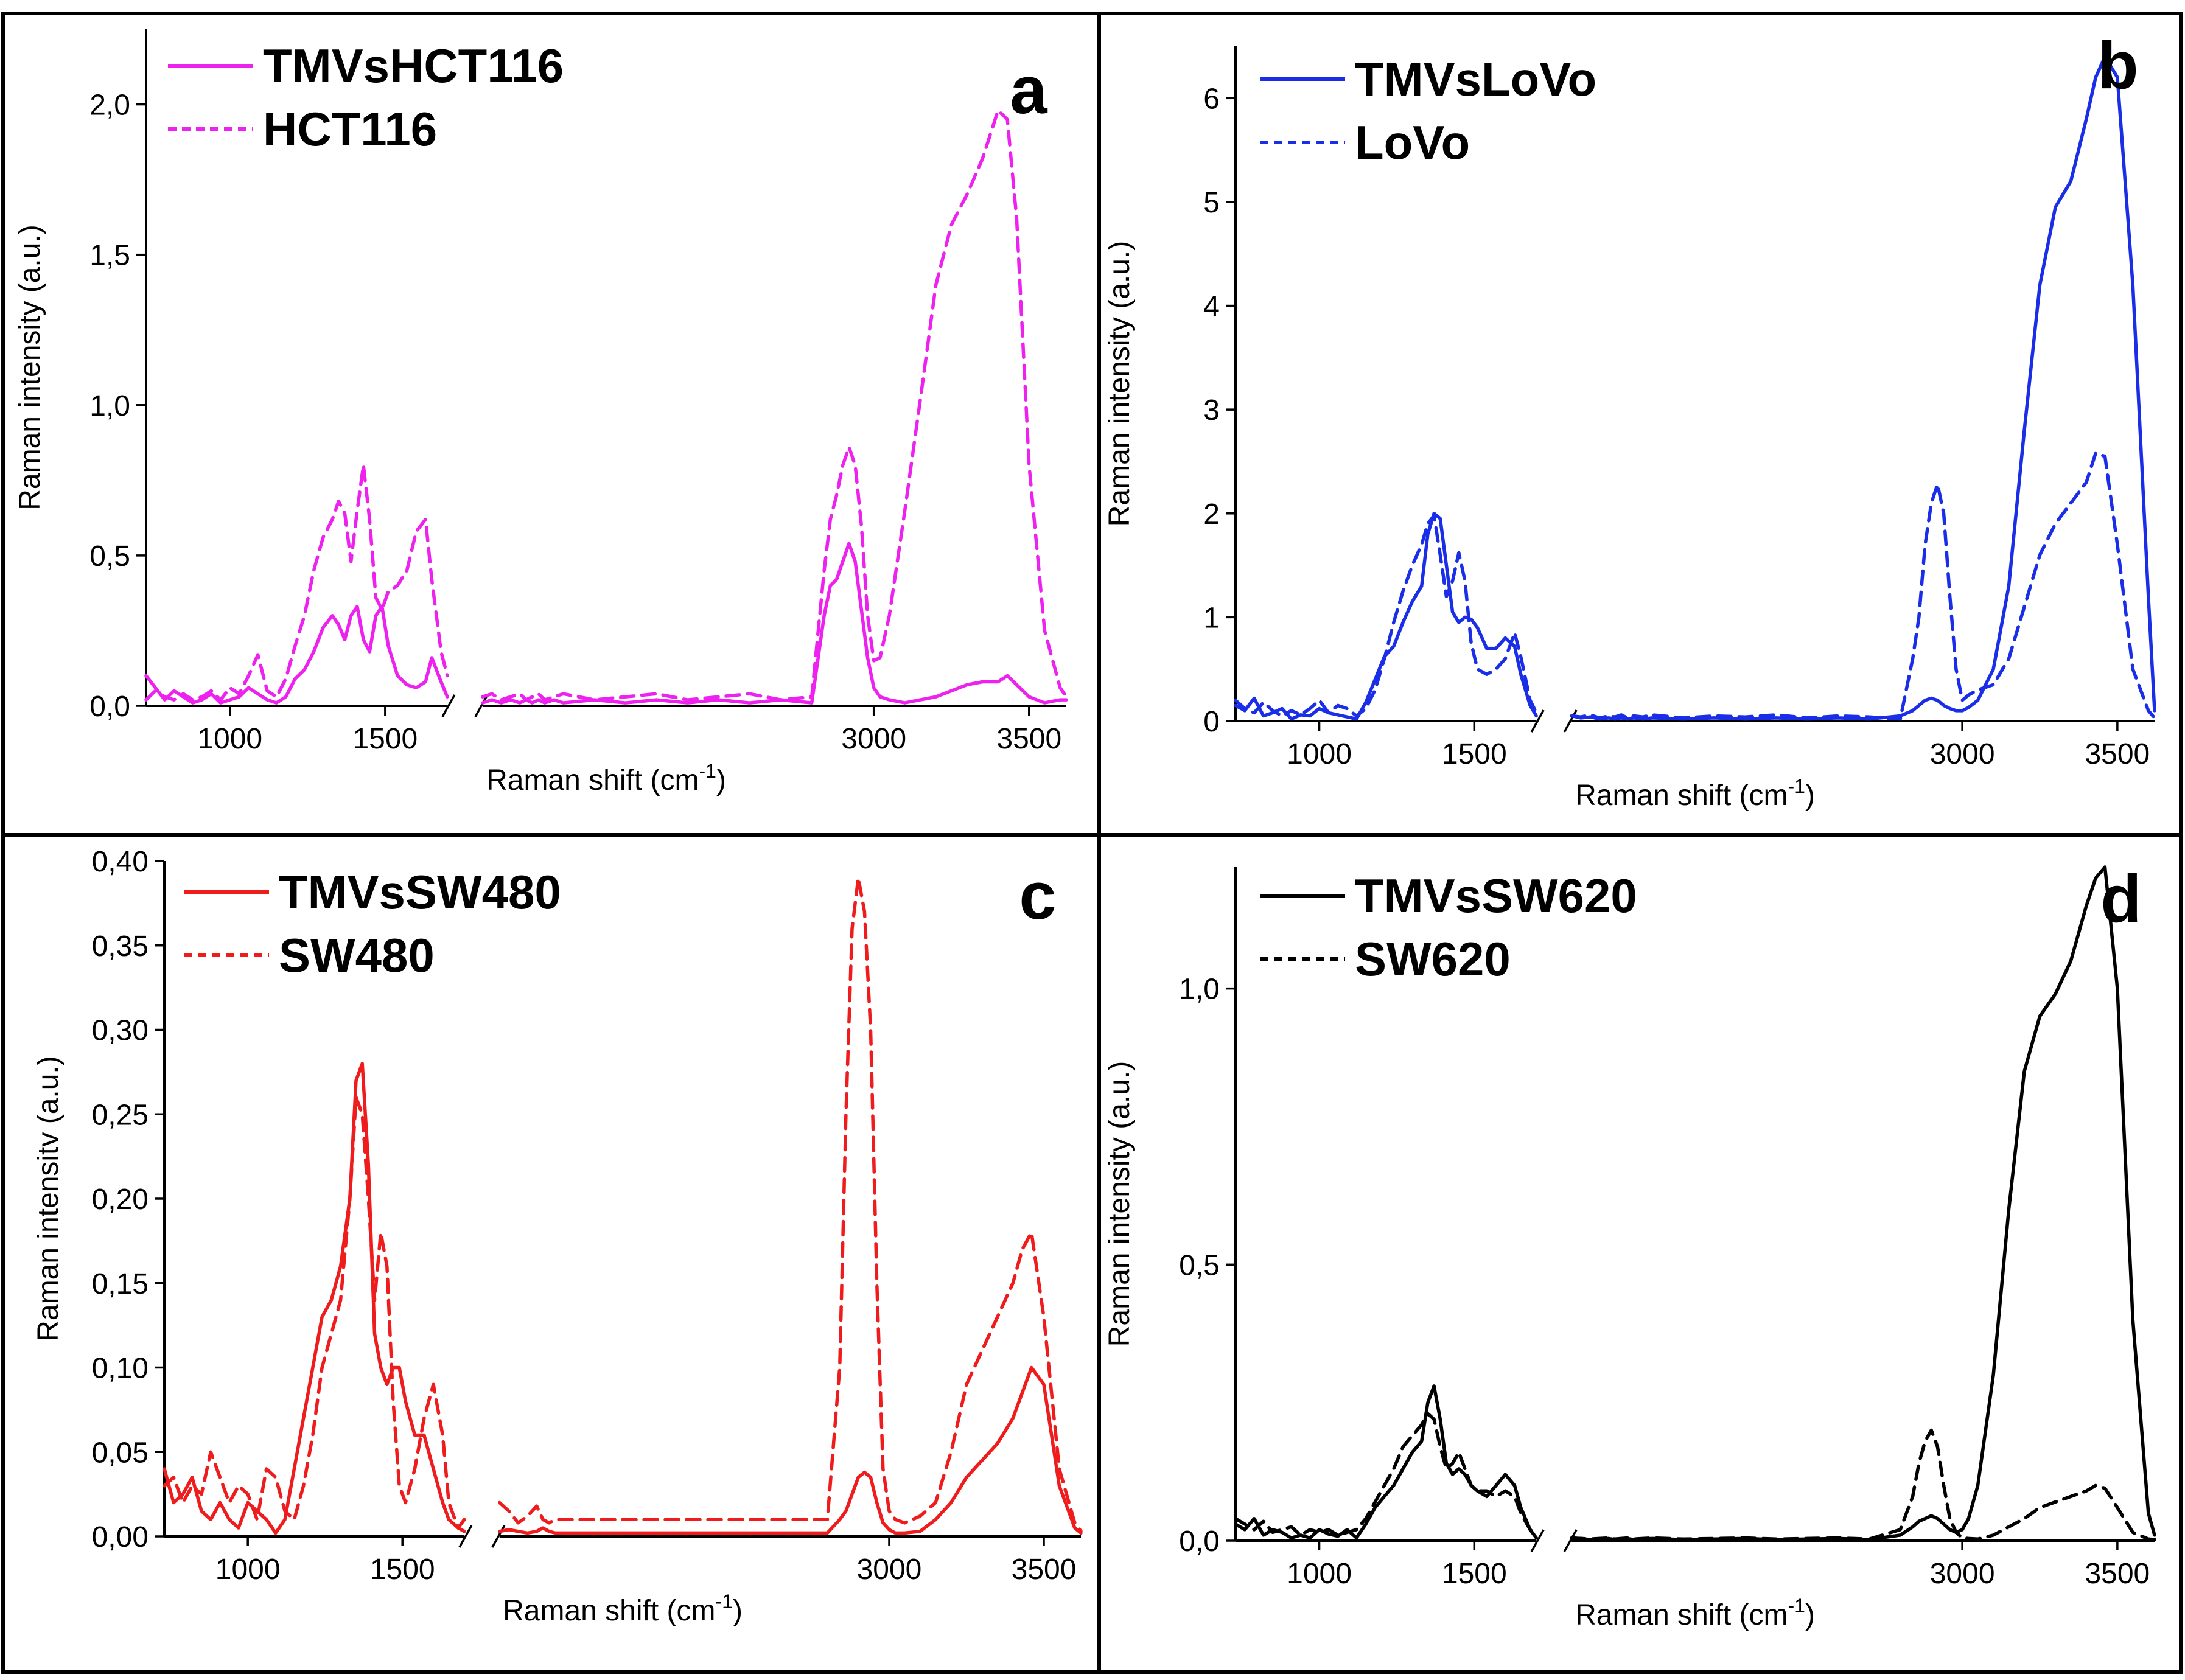 The width and height of the screenshot is (2185, 1680). Describe the element at coordinates (1320, 754) in the screenshot. I see `panel-b-x-tick-label: 1000` at that location.